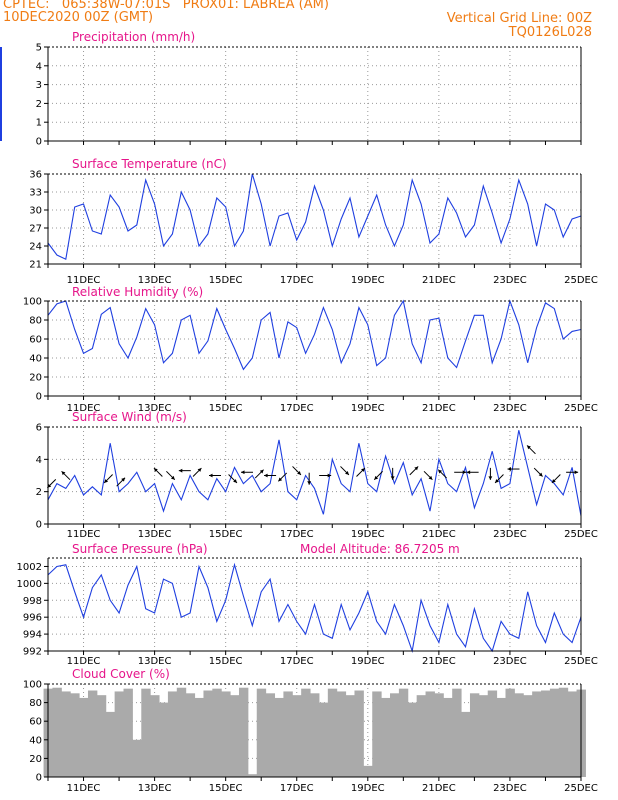 Image resolution: width=618 pixels, height=800 pixels. I want to click on y-tick-label: 6, so click(39, 428).